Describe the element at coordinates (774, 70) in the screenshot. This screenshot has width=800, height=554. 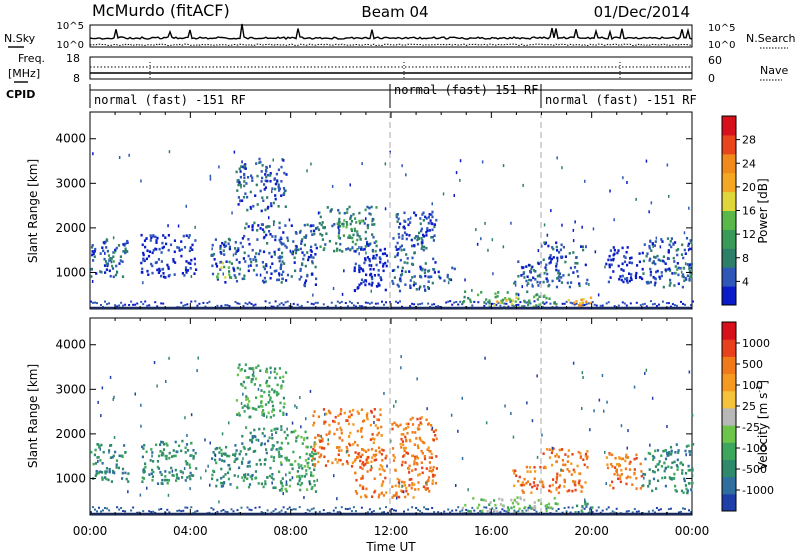
I see `nave-label: Nave` at that location.